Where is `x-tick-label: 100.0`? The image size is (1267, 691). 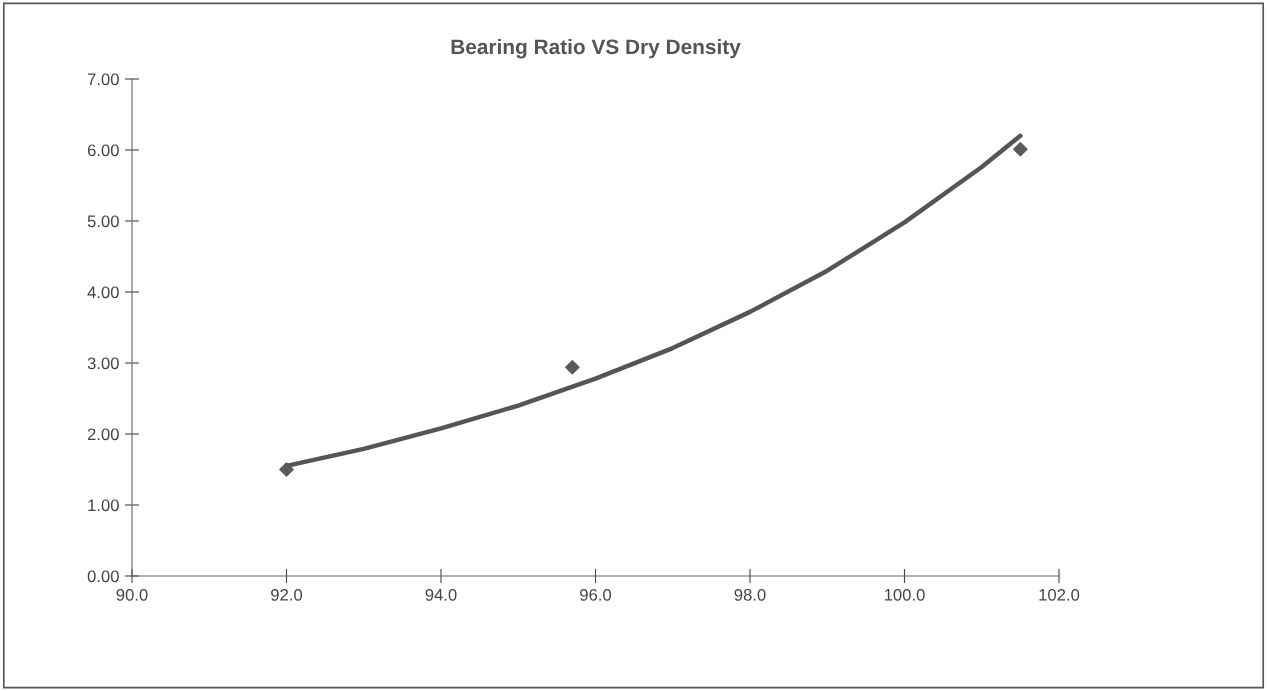
x-tick-label: 100.0 is located at coordinates (904, 594).